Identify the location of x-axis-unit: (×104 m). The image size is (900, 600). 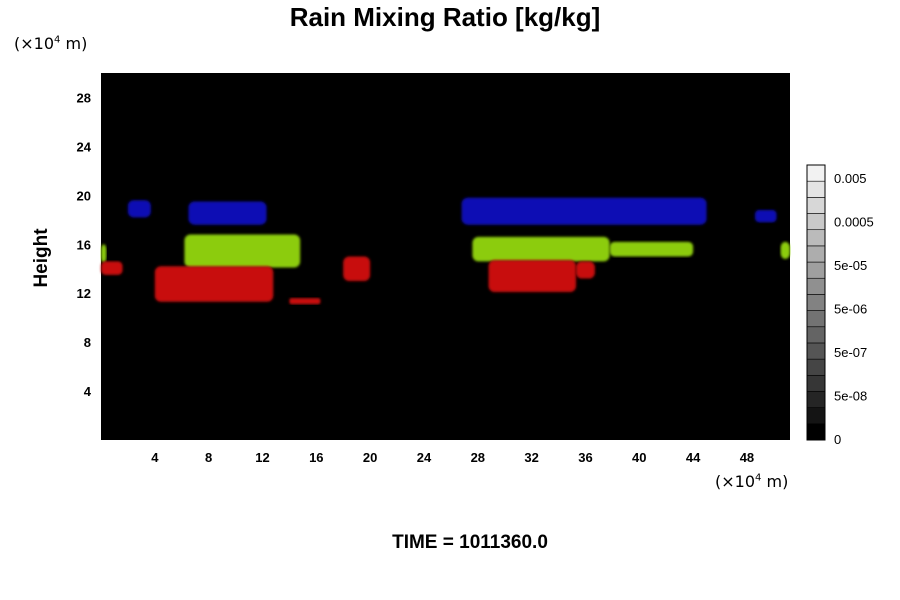
(752, 481).